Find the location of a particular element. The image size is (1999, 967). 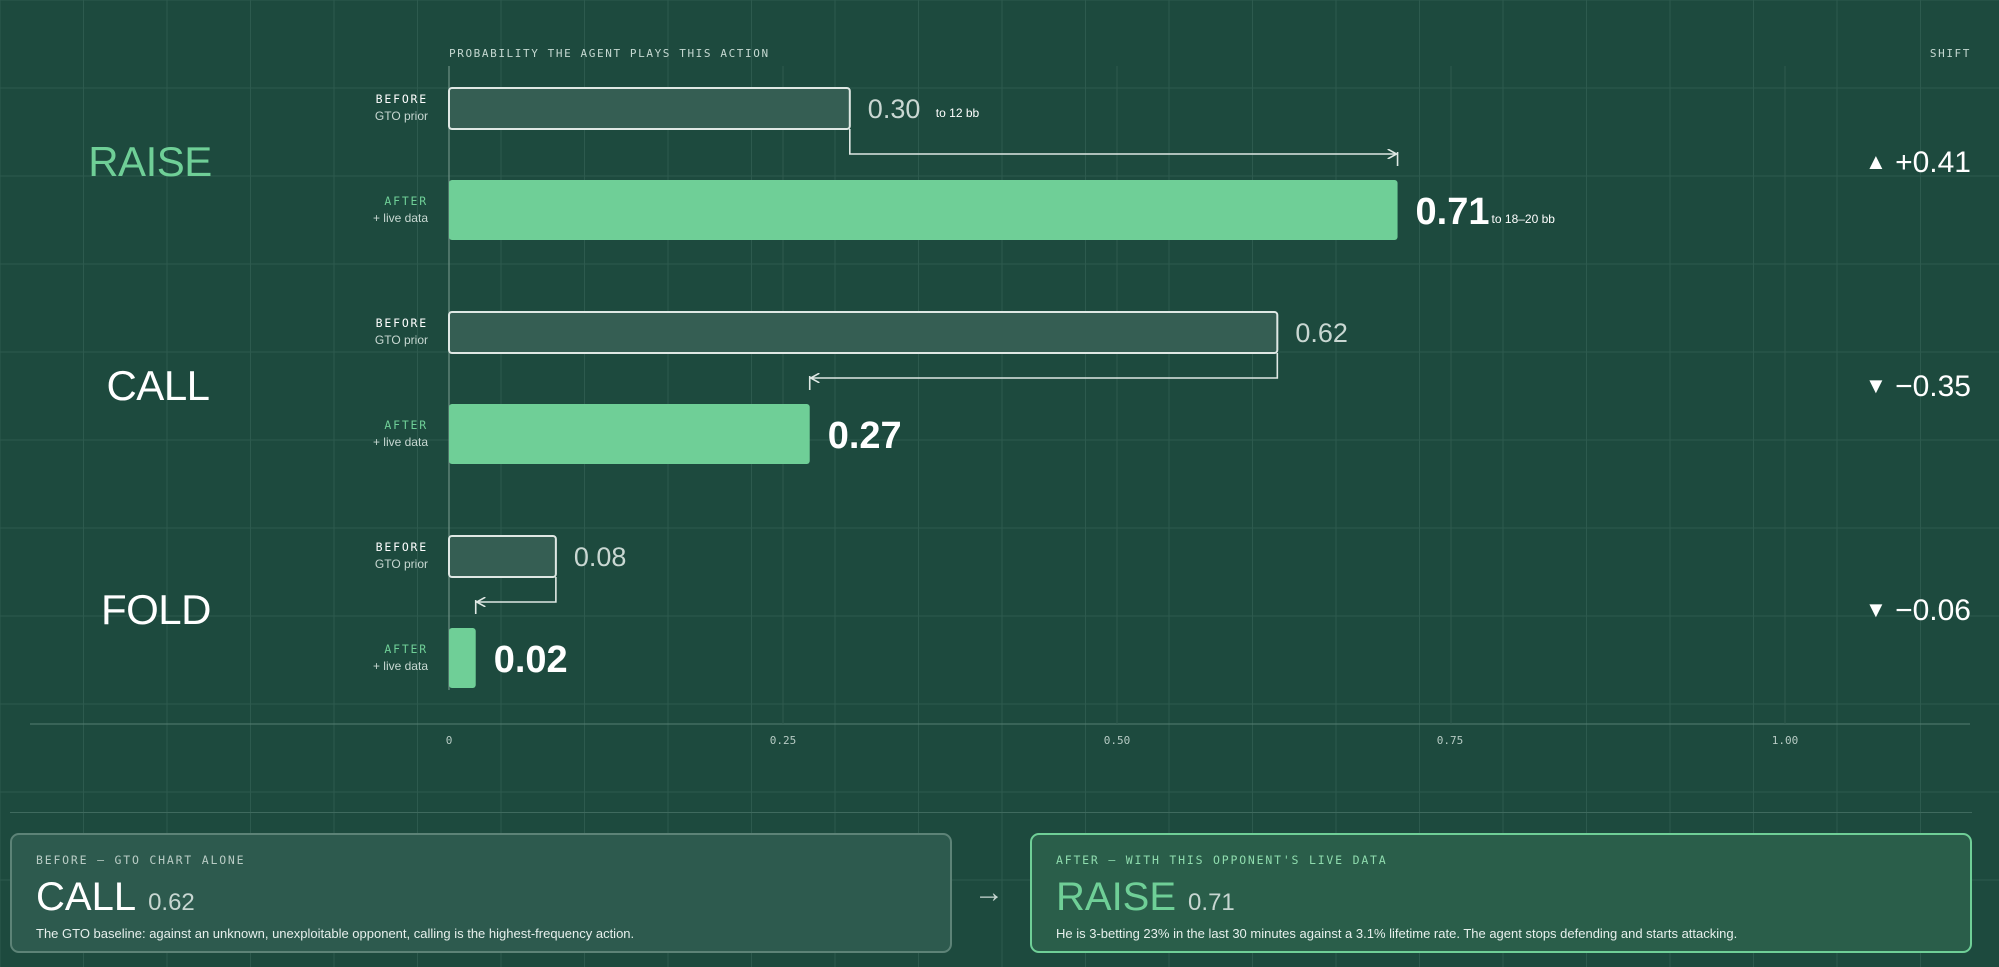

after-card-headline: RAISE 0.71 is located at coordinates (1501, 897).